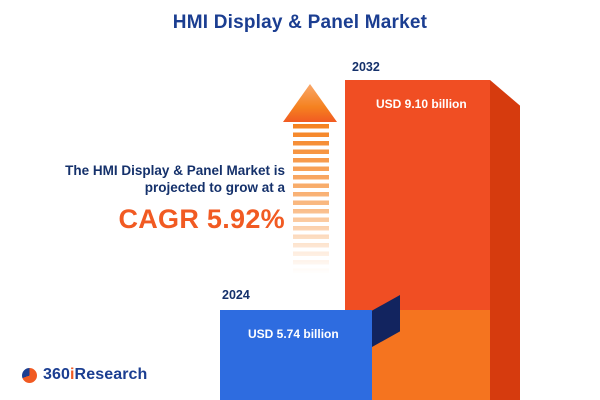 Image resolution: width=600 pixels, height=400 pixels. I want to click on logo-part-i: i, so click(72, 374).